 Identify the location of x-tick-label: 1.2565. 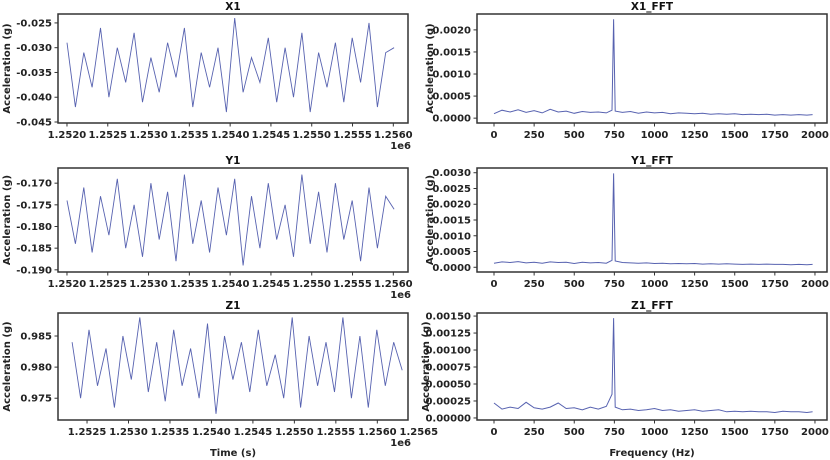
(418, 432).